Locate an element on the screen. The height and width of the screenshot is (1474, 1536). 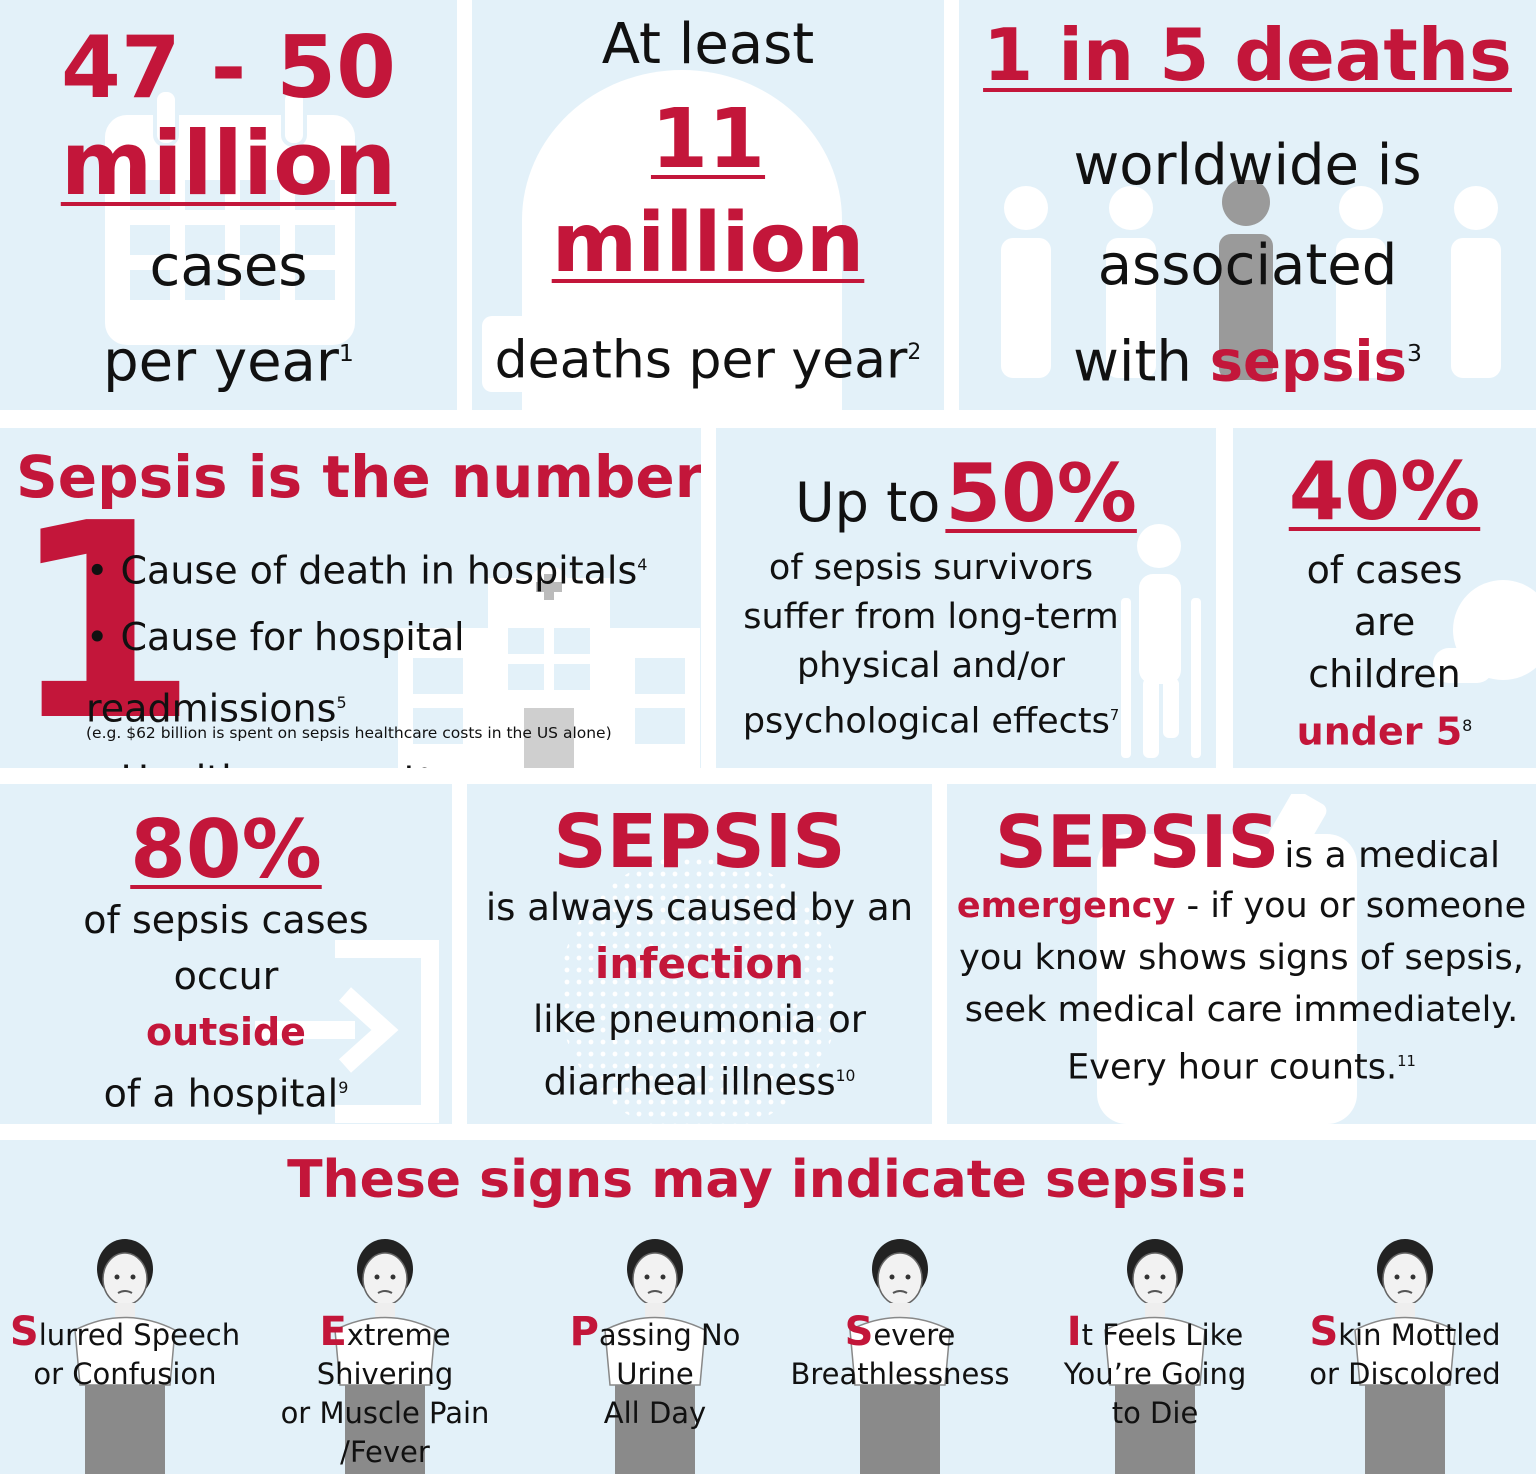
sign-letter: P is located at coordinates (584, 1332).